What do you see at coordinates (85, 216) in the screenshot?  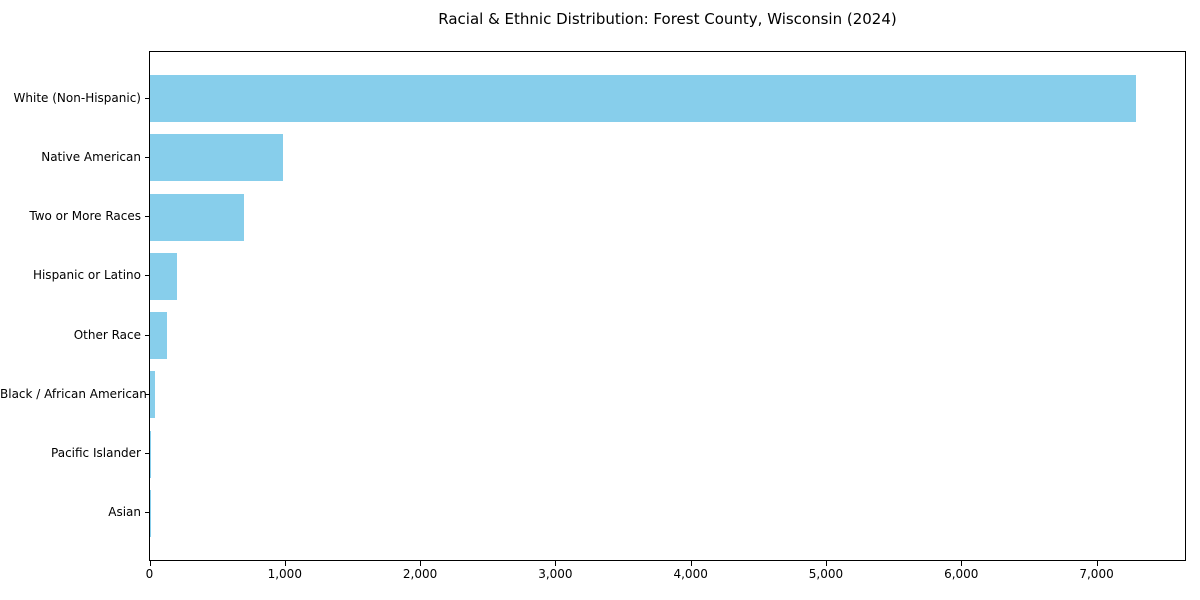 I see `y-axis-label: Two or More Races` at bounding box center [85, 216].